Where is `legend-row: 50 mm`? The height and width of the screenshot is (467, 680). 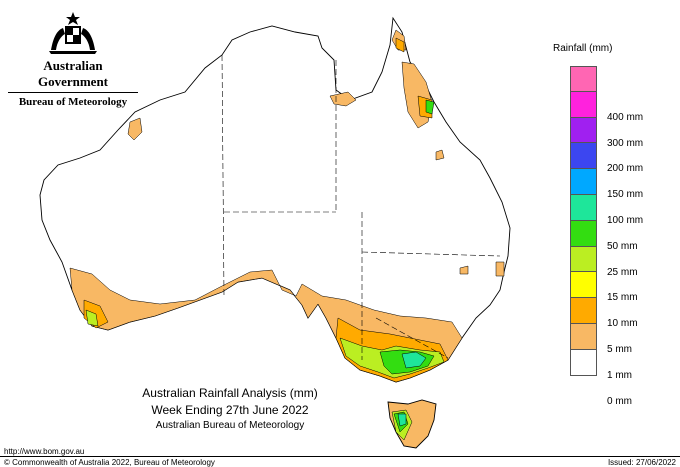
legend-row: 50 mm is located at coordinates (620, 236).